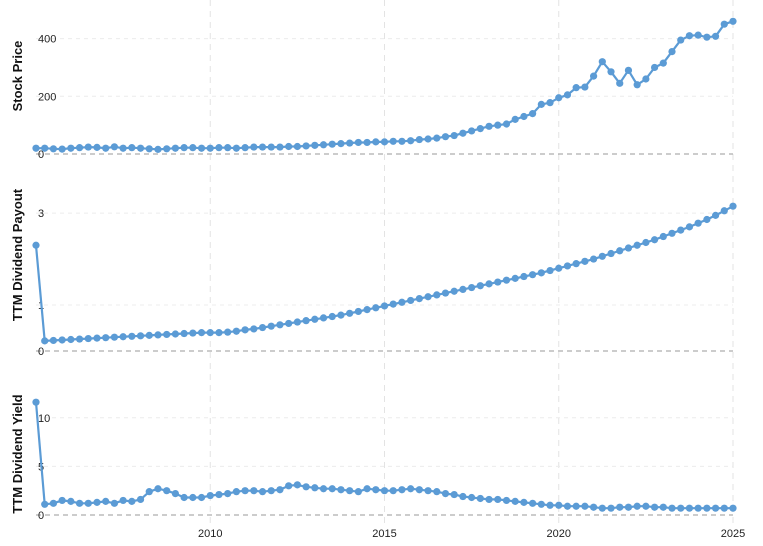 This screenshot has width=763, height=546. Describe the element at coordinates (210, 534) in the screenshot. I see `x-tick-label: 2010` at that location.